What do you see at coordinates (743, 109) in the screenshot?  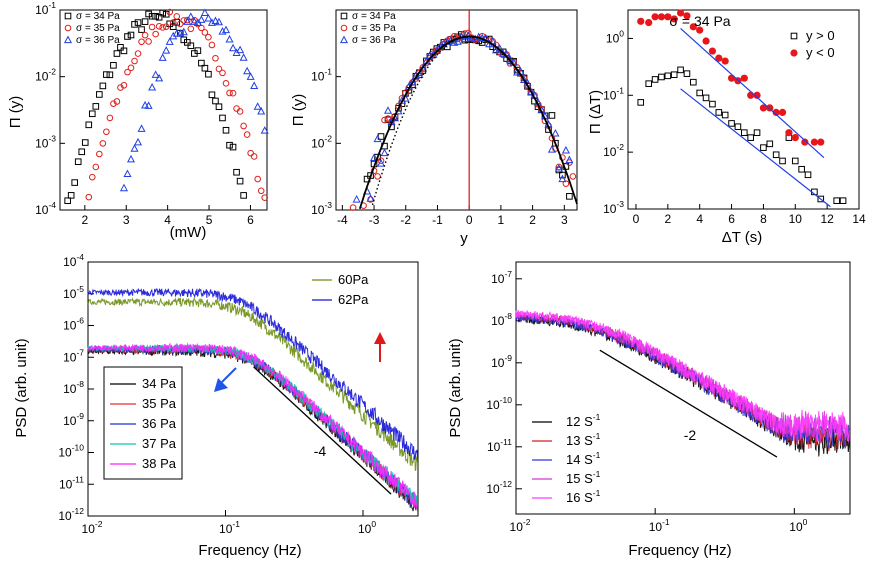 I see `panel-c-frame` at bounding box center [743, 109].